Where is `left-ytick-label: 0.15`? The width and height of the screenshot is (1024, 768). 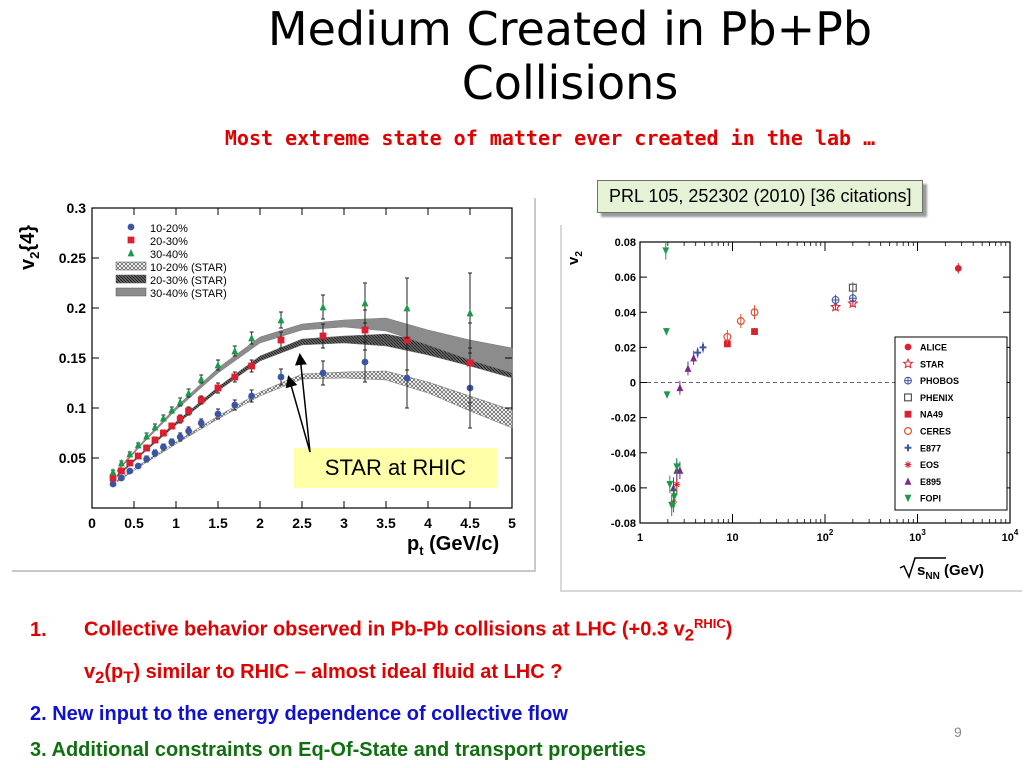 left-ytick-label: 0.15 is located at coordinates (72, 358).